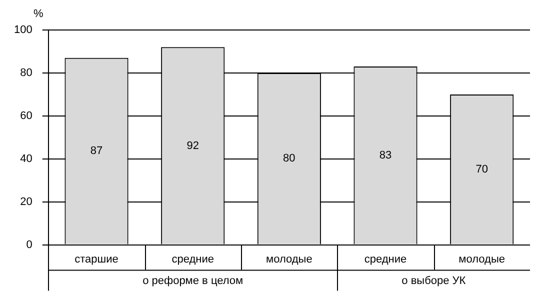  I want to click on y-tick-label: 80, so click(26, 72).